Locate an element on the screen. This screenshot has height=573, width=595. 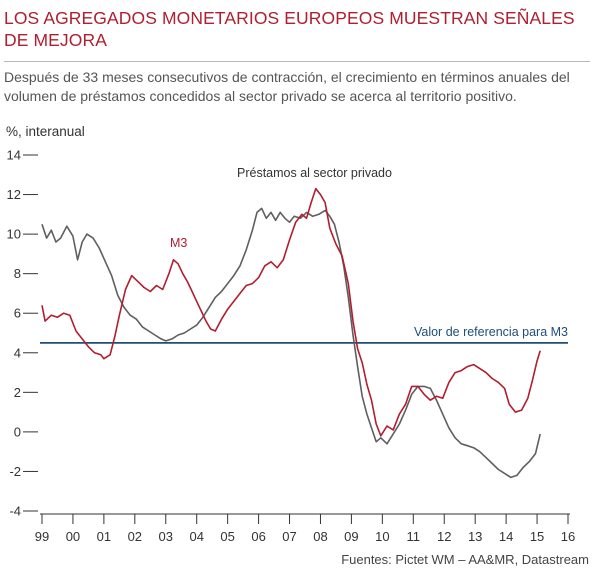
x-tick-label: 03 is located at coordinates (166, 536).